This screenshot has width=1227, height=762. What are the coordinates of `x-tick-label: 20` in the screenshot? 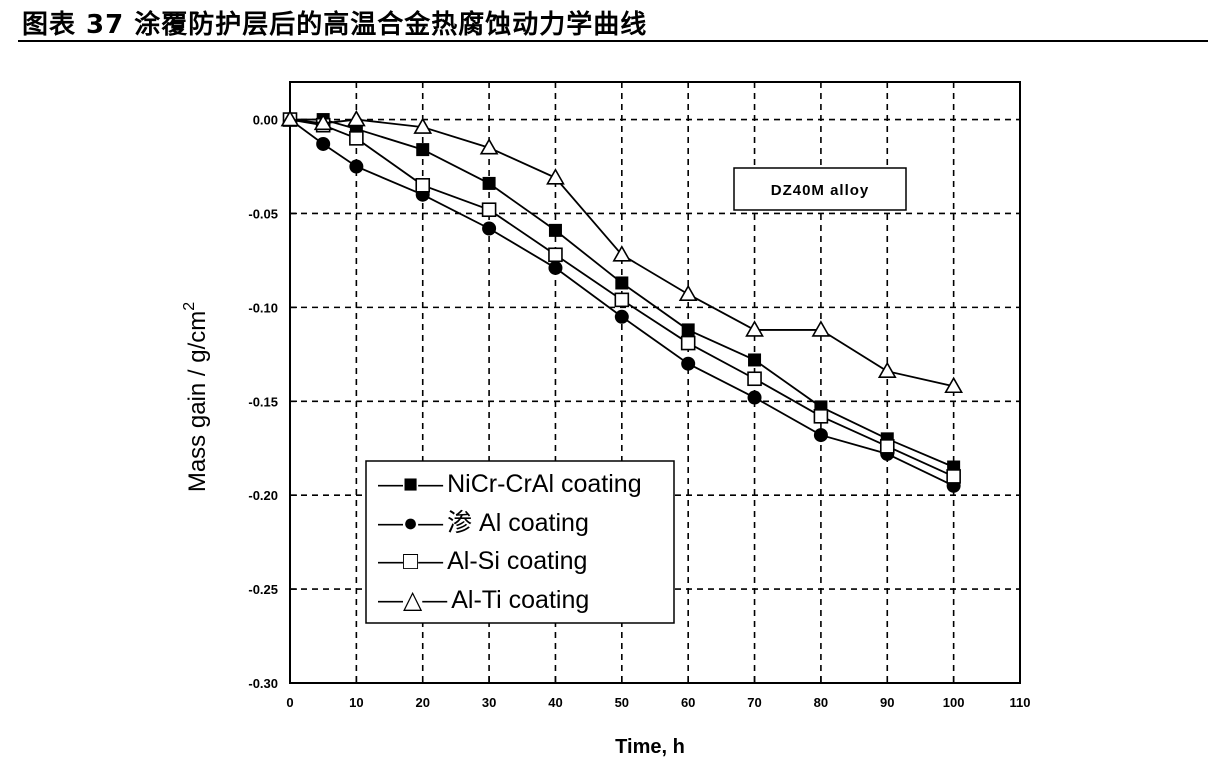 It's located at (422, 702).